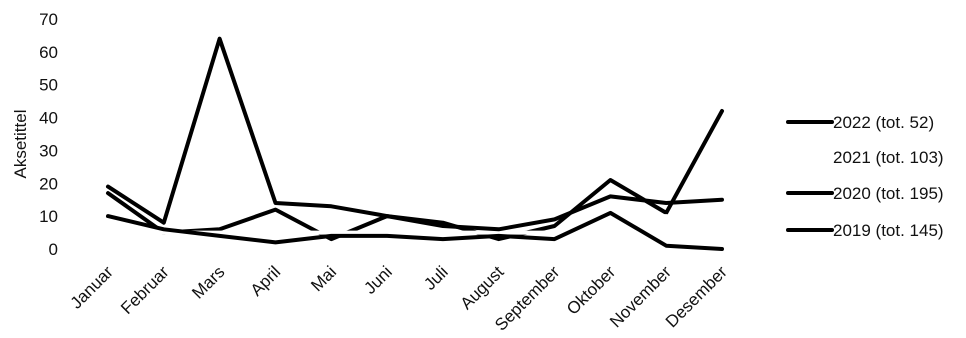  Describe the element at coordinates (888, 230) in the screenshot. I see `legend-label: 2019 (tot. 145)` at that location.